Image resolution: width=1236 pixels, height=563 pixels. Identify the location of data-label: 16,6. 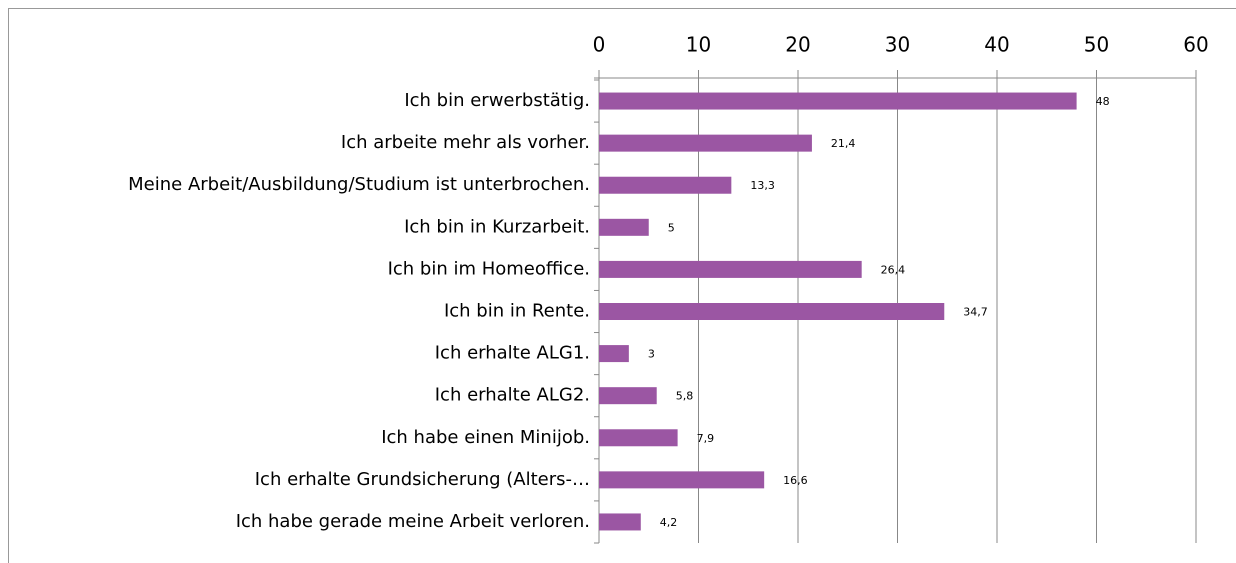
(795, 480).